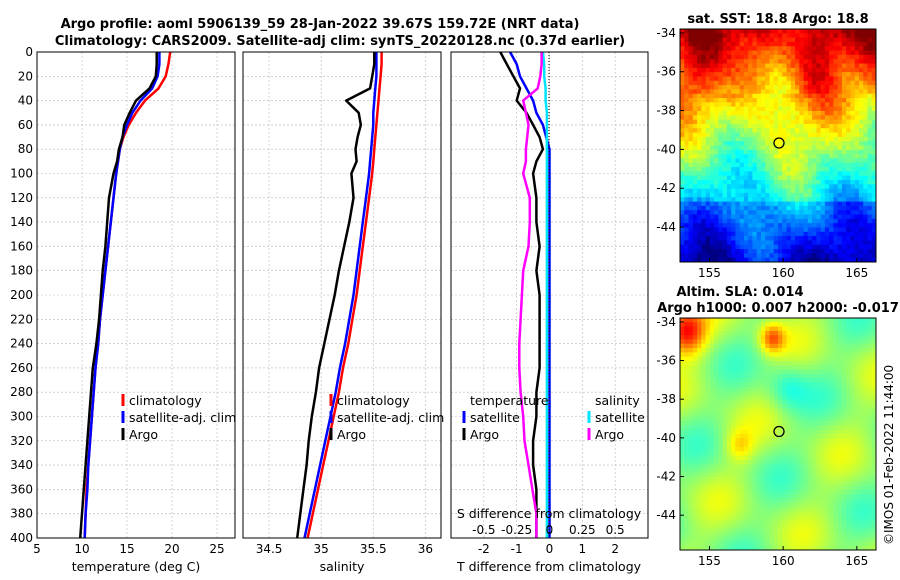 Image resolution: width=900 pixels, height=580 pixels. Describe the element at coordinates (550, 530) in the screenshot. I see `s-tick-label: 0` at that location.